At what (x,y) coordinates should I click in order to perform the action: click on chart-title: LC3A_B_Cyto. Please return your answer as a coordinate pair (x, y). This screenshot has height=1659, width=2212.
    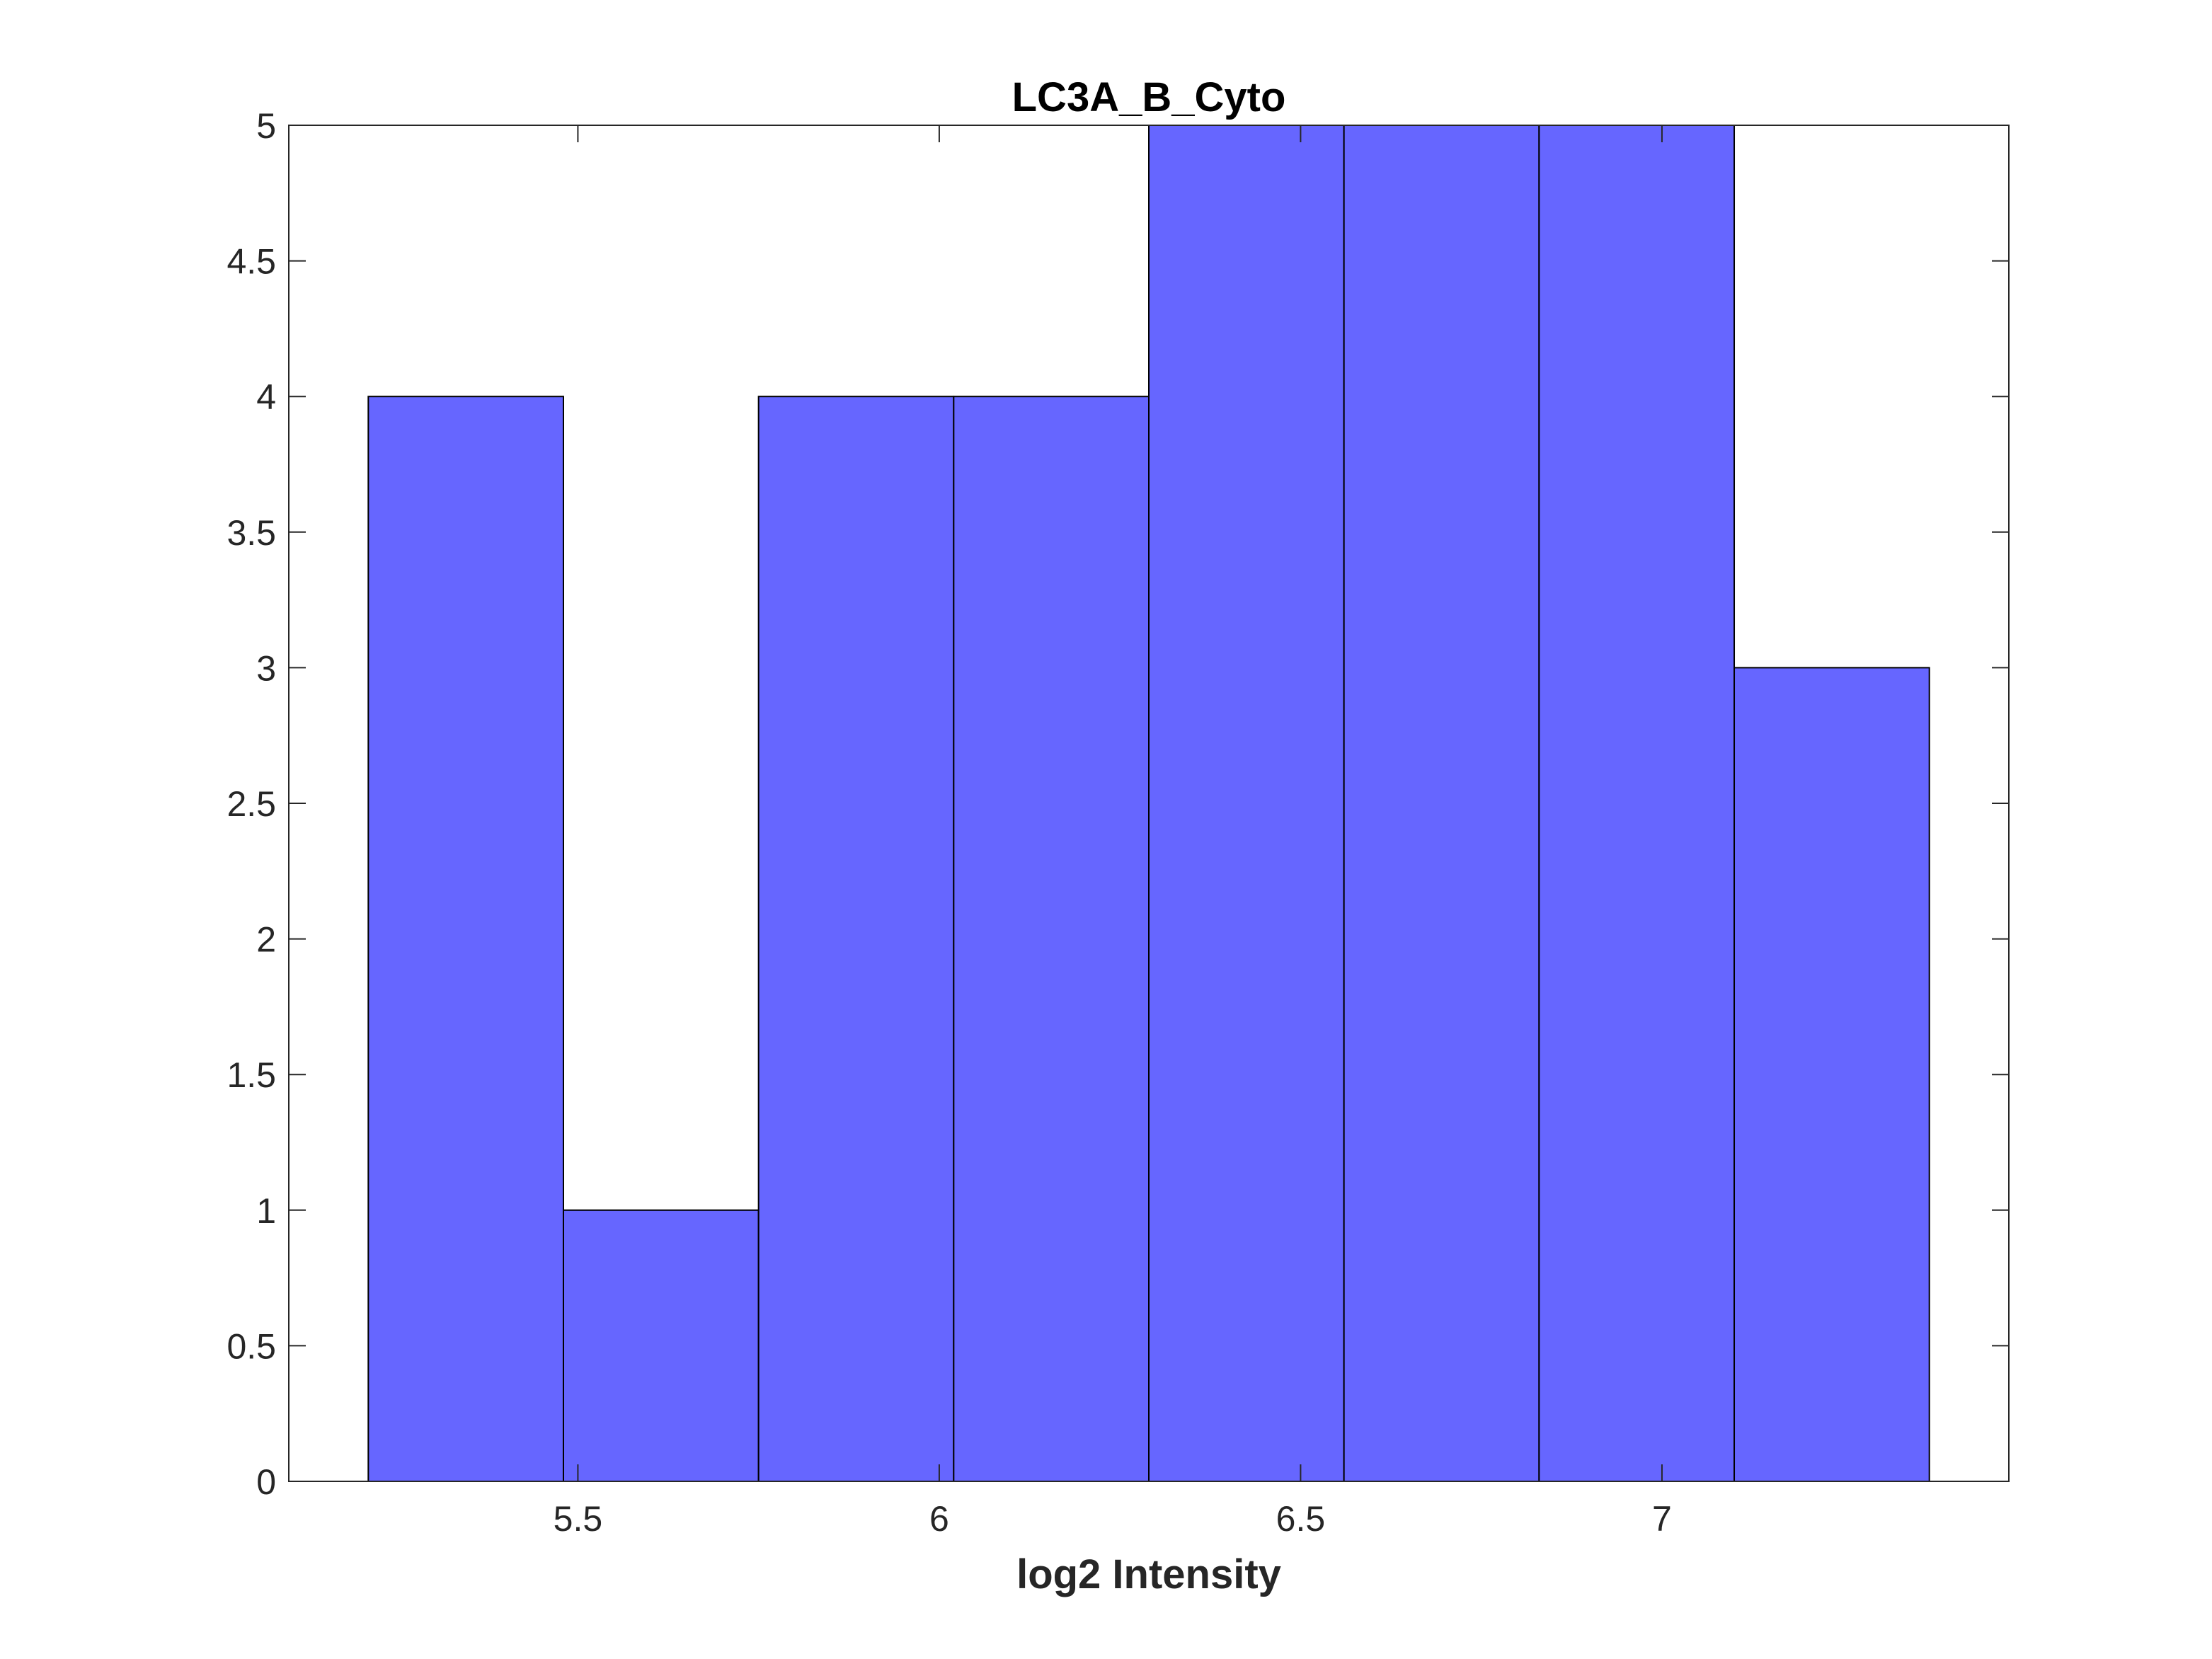
    Looking at the image, I should click on (1149, 97).